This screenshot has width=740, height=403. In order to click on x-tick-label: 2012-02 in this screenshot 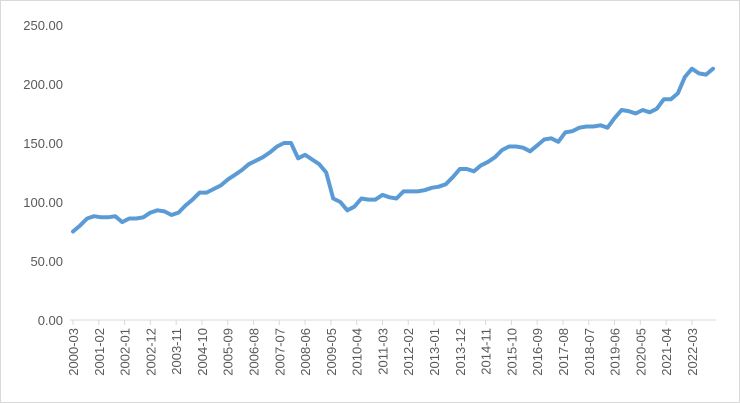, I will do `click(408, 352)`.